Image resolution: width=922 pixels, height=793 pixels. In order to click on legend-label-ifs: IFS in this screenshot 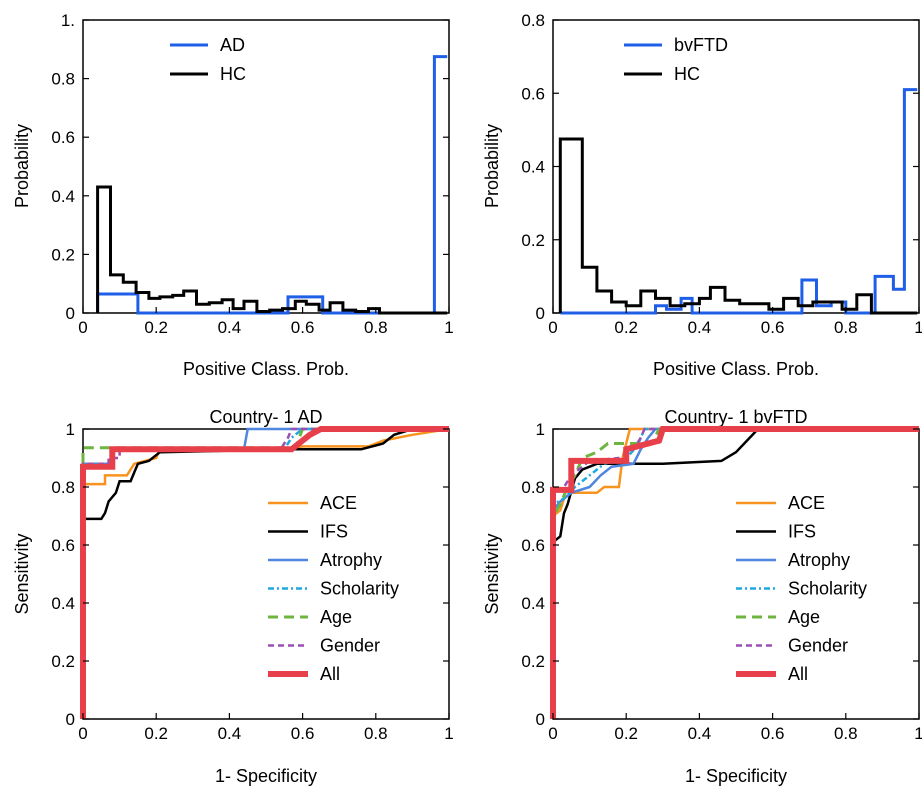, I will do `click(334, 532)`.